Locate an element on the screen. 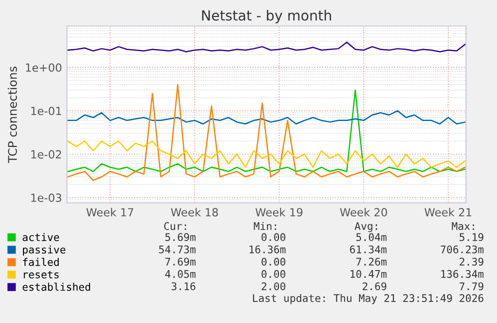 This screenshot has width=497, height=323. text: Min: is located at coordinates (265, 226).